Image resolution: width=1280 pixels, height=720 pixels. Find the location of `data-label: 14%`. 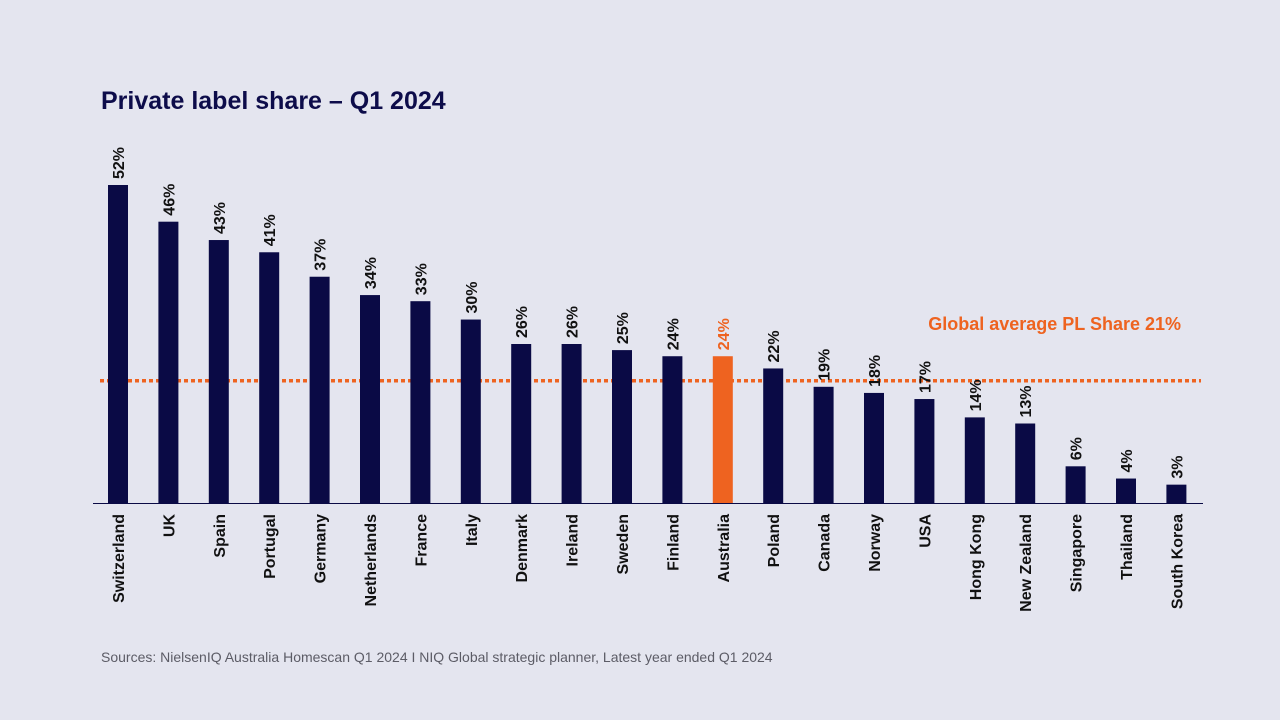

data-label: 14% is located at coordinates (976, 395).